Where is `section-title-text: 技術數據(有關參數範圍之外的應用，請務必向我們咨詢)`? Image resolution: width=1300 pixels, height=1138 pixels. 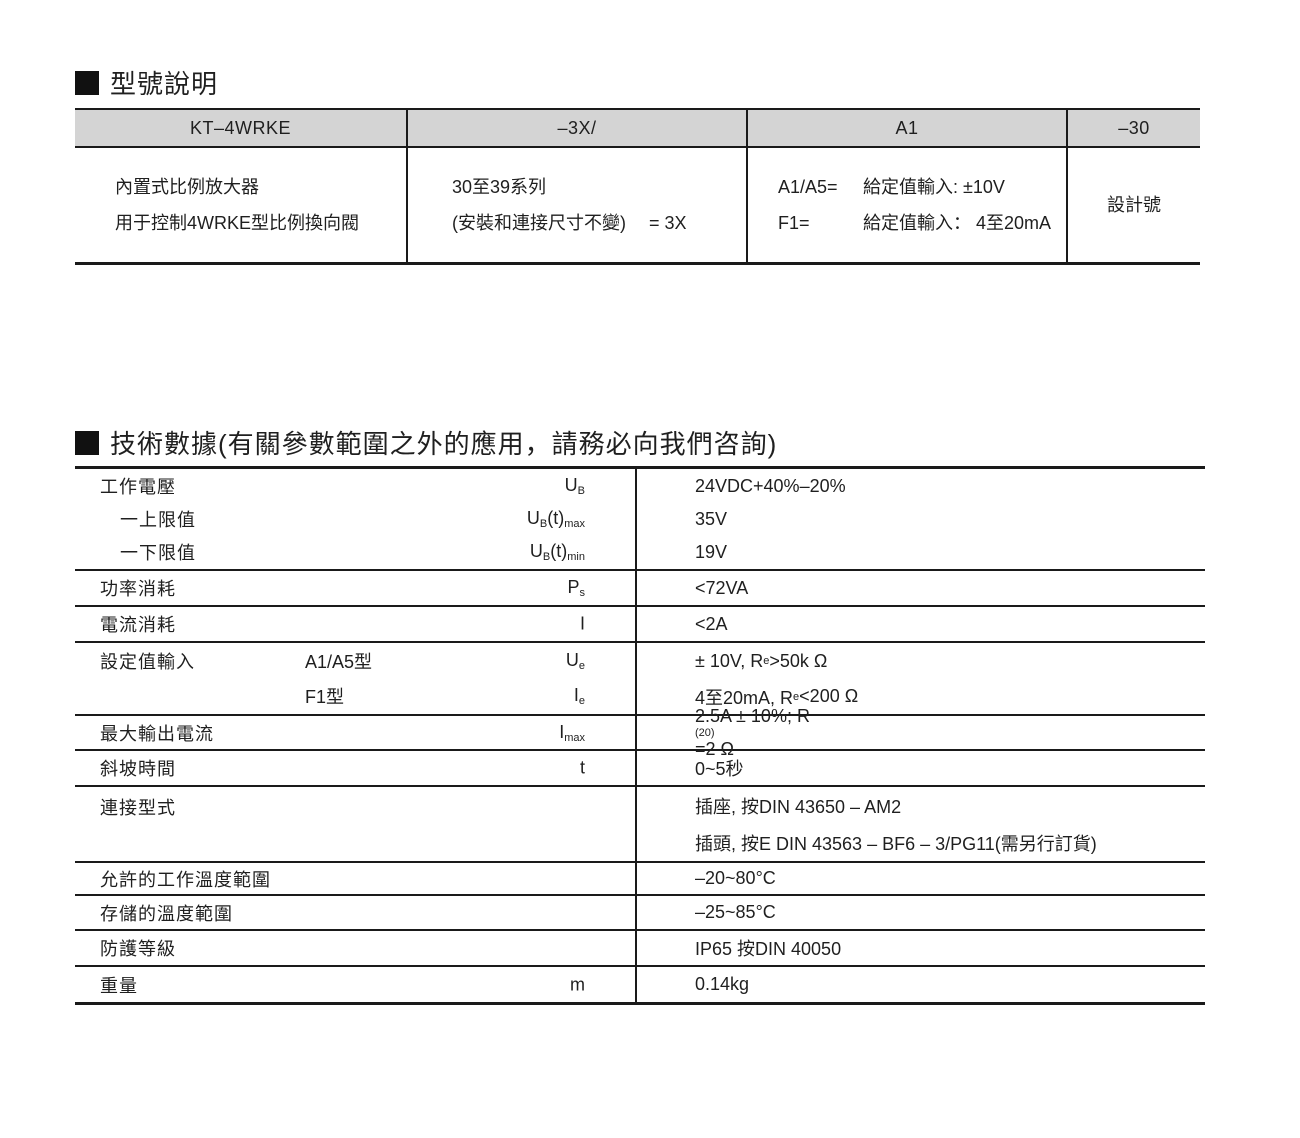 section-title-text: 技術數據(有關參數範圍之外的應用，請務必向我們咨詢) is located at coordinates (444, 444).